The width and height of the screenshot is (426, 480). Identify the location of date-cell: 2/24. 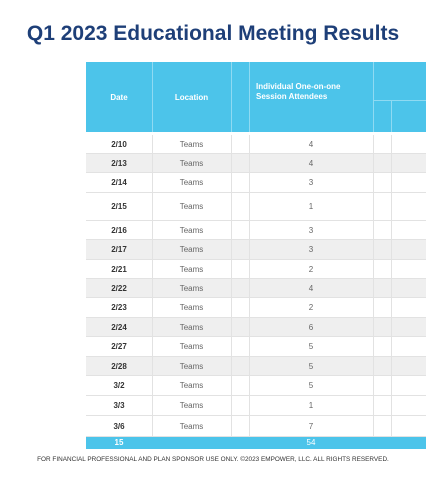
(119, 327).